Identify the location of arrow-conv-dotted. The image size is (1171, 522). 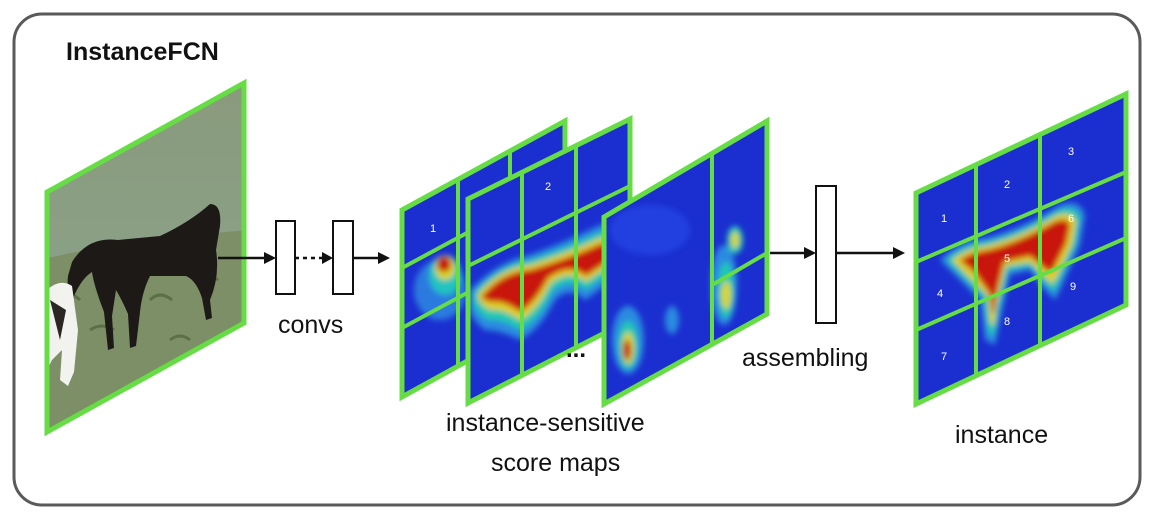
(314, 258).